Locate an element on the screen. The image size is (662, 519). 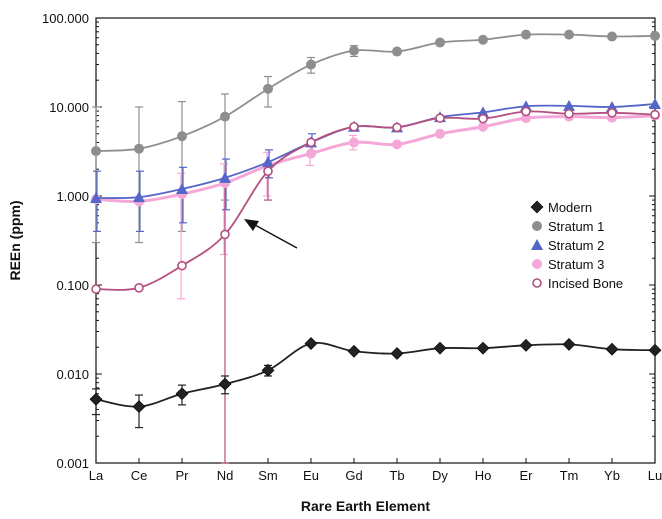
legend-item-stratum-2: Stratum 2 is located at coordinates (567, 245).